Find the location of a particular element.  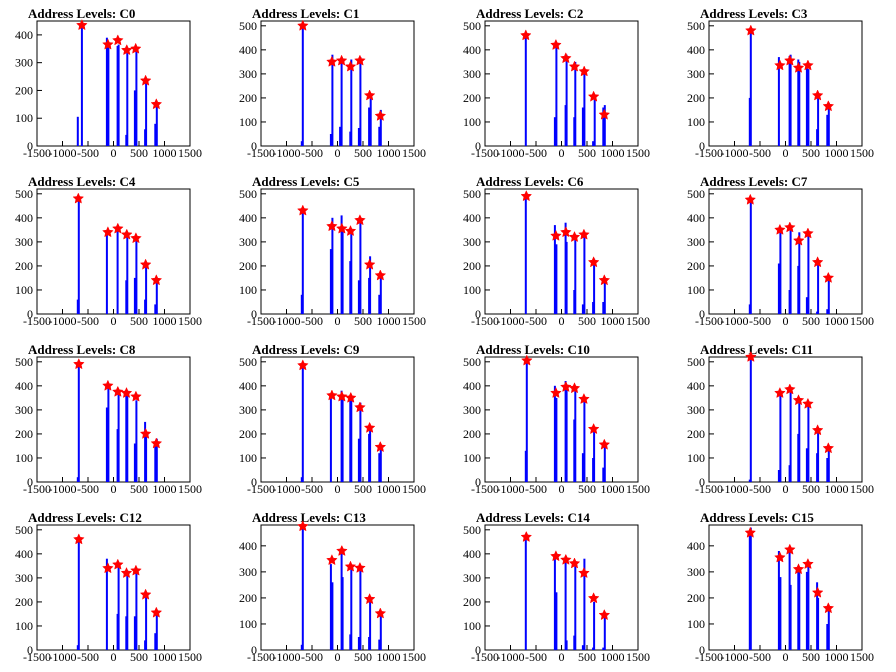

chart-title: Address Levels: C3 is located at coordinates (754, 13).